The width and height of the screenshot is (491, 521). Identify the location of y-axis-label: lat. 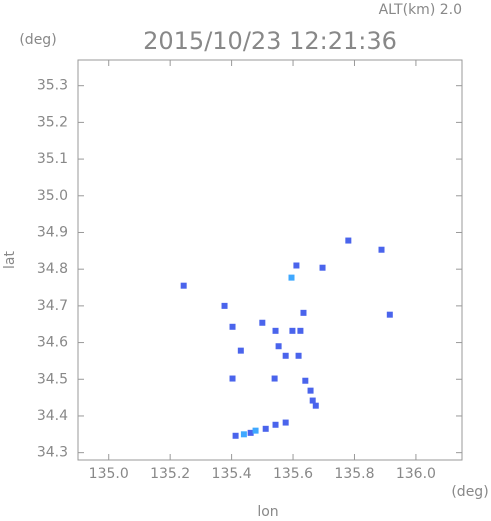
(10, 260).